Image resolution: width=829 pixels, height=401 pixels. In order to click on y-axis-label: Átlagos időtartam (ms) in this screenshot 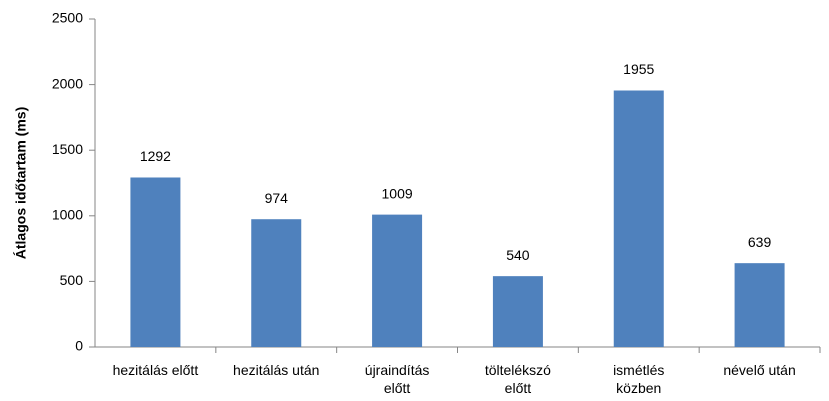, I will do `click(21, 183)`.